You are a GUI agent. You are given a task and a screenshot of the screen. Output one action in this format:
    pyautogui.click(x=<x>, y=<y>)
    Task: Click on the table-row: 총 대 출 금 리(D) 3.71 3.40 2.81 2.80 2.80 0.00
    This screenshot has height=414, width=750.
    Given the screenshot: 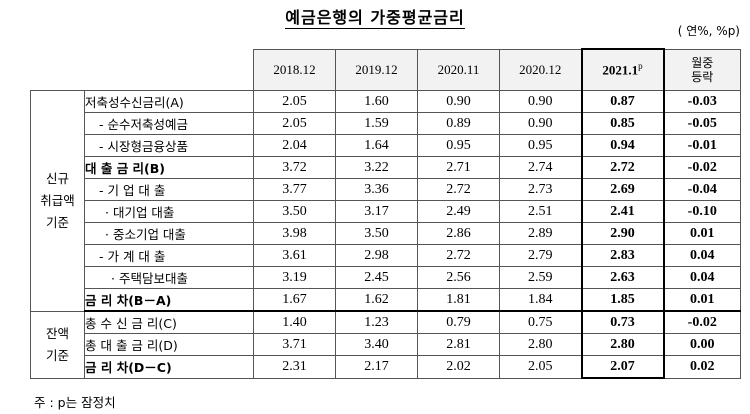 What is the action you would take?
    pyautogui.click(x=386, y=344)
    